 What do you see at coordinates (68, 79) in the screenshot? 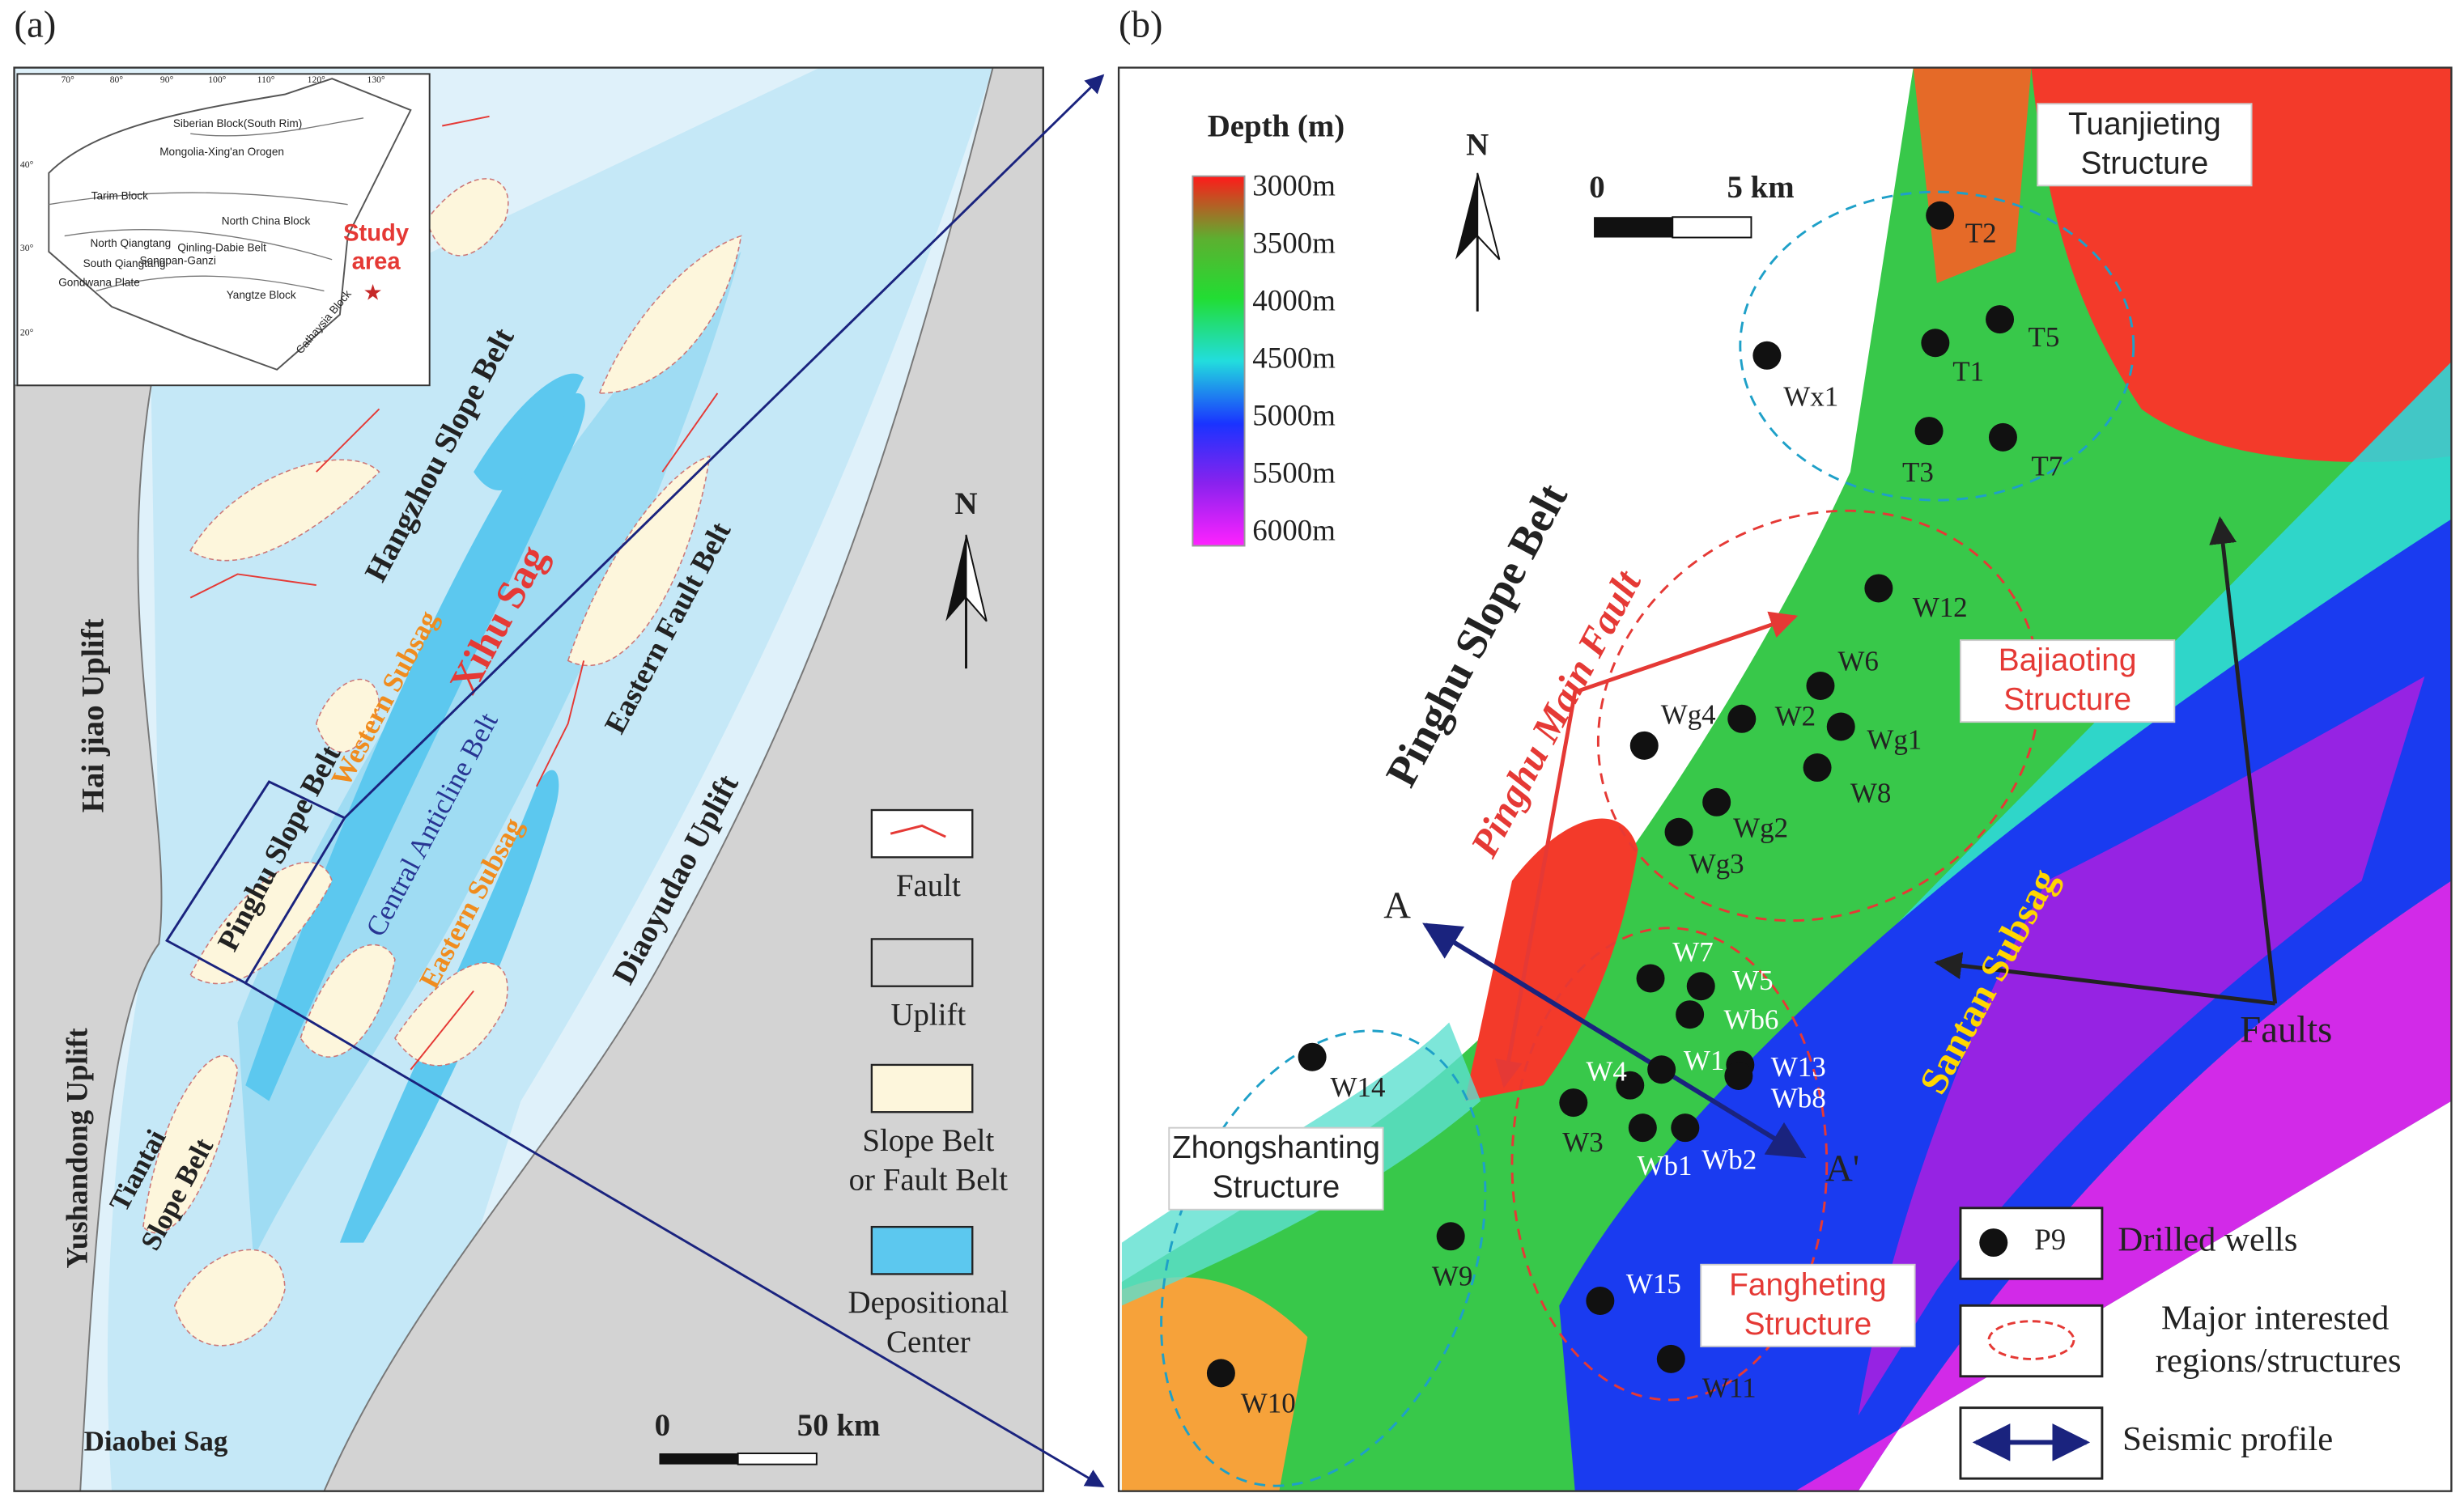
I see `inset-lon-tick: 70°` at bounding box center [68, 79].